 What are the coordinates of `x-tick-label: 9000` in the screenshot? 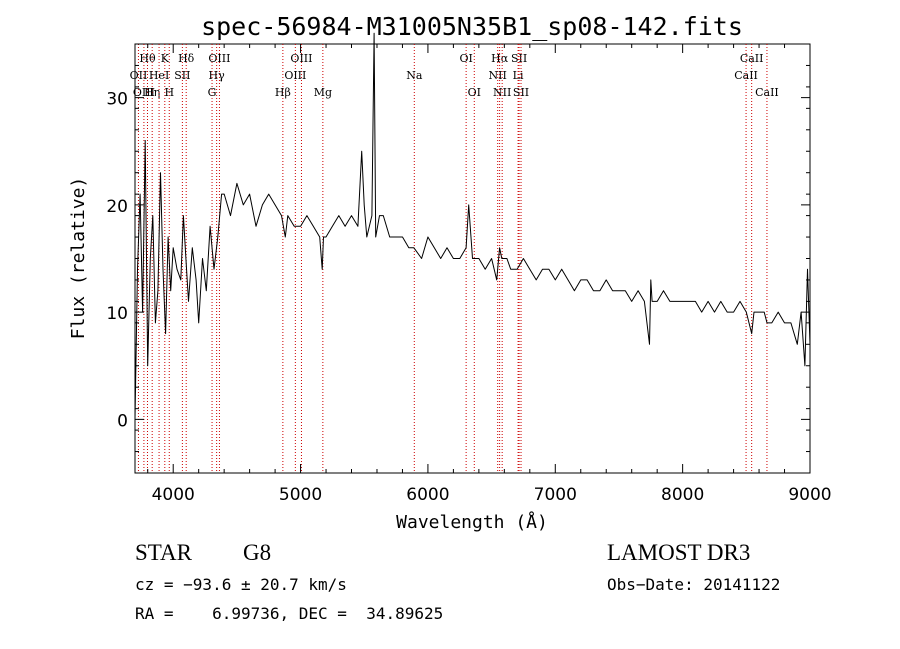 It's located at (809, 495).